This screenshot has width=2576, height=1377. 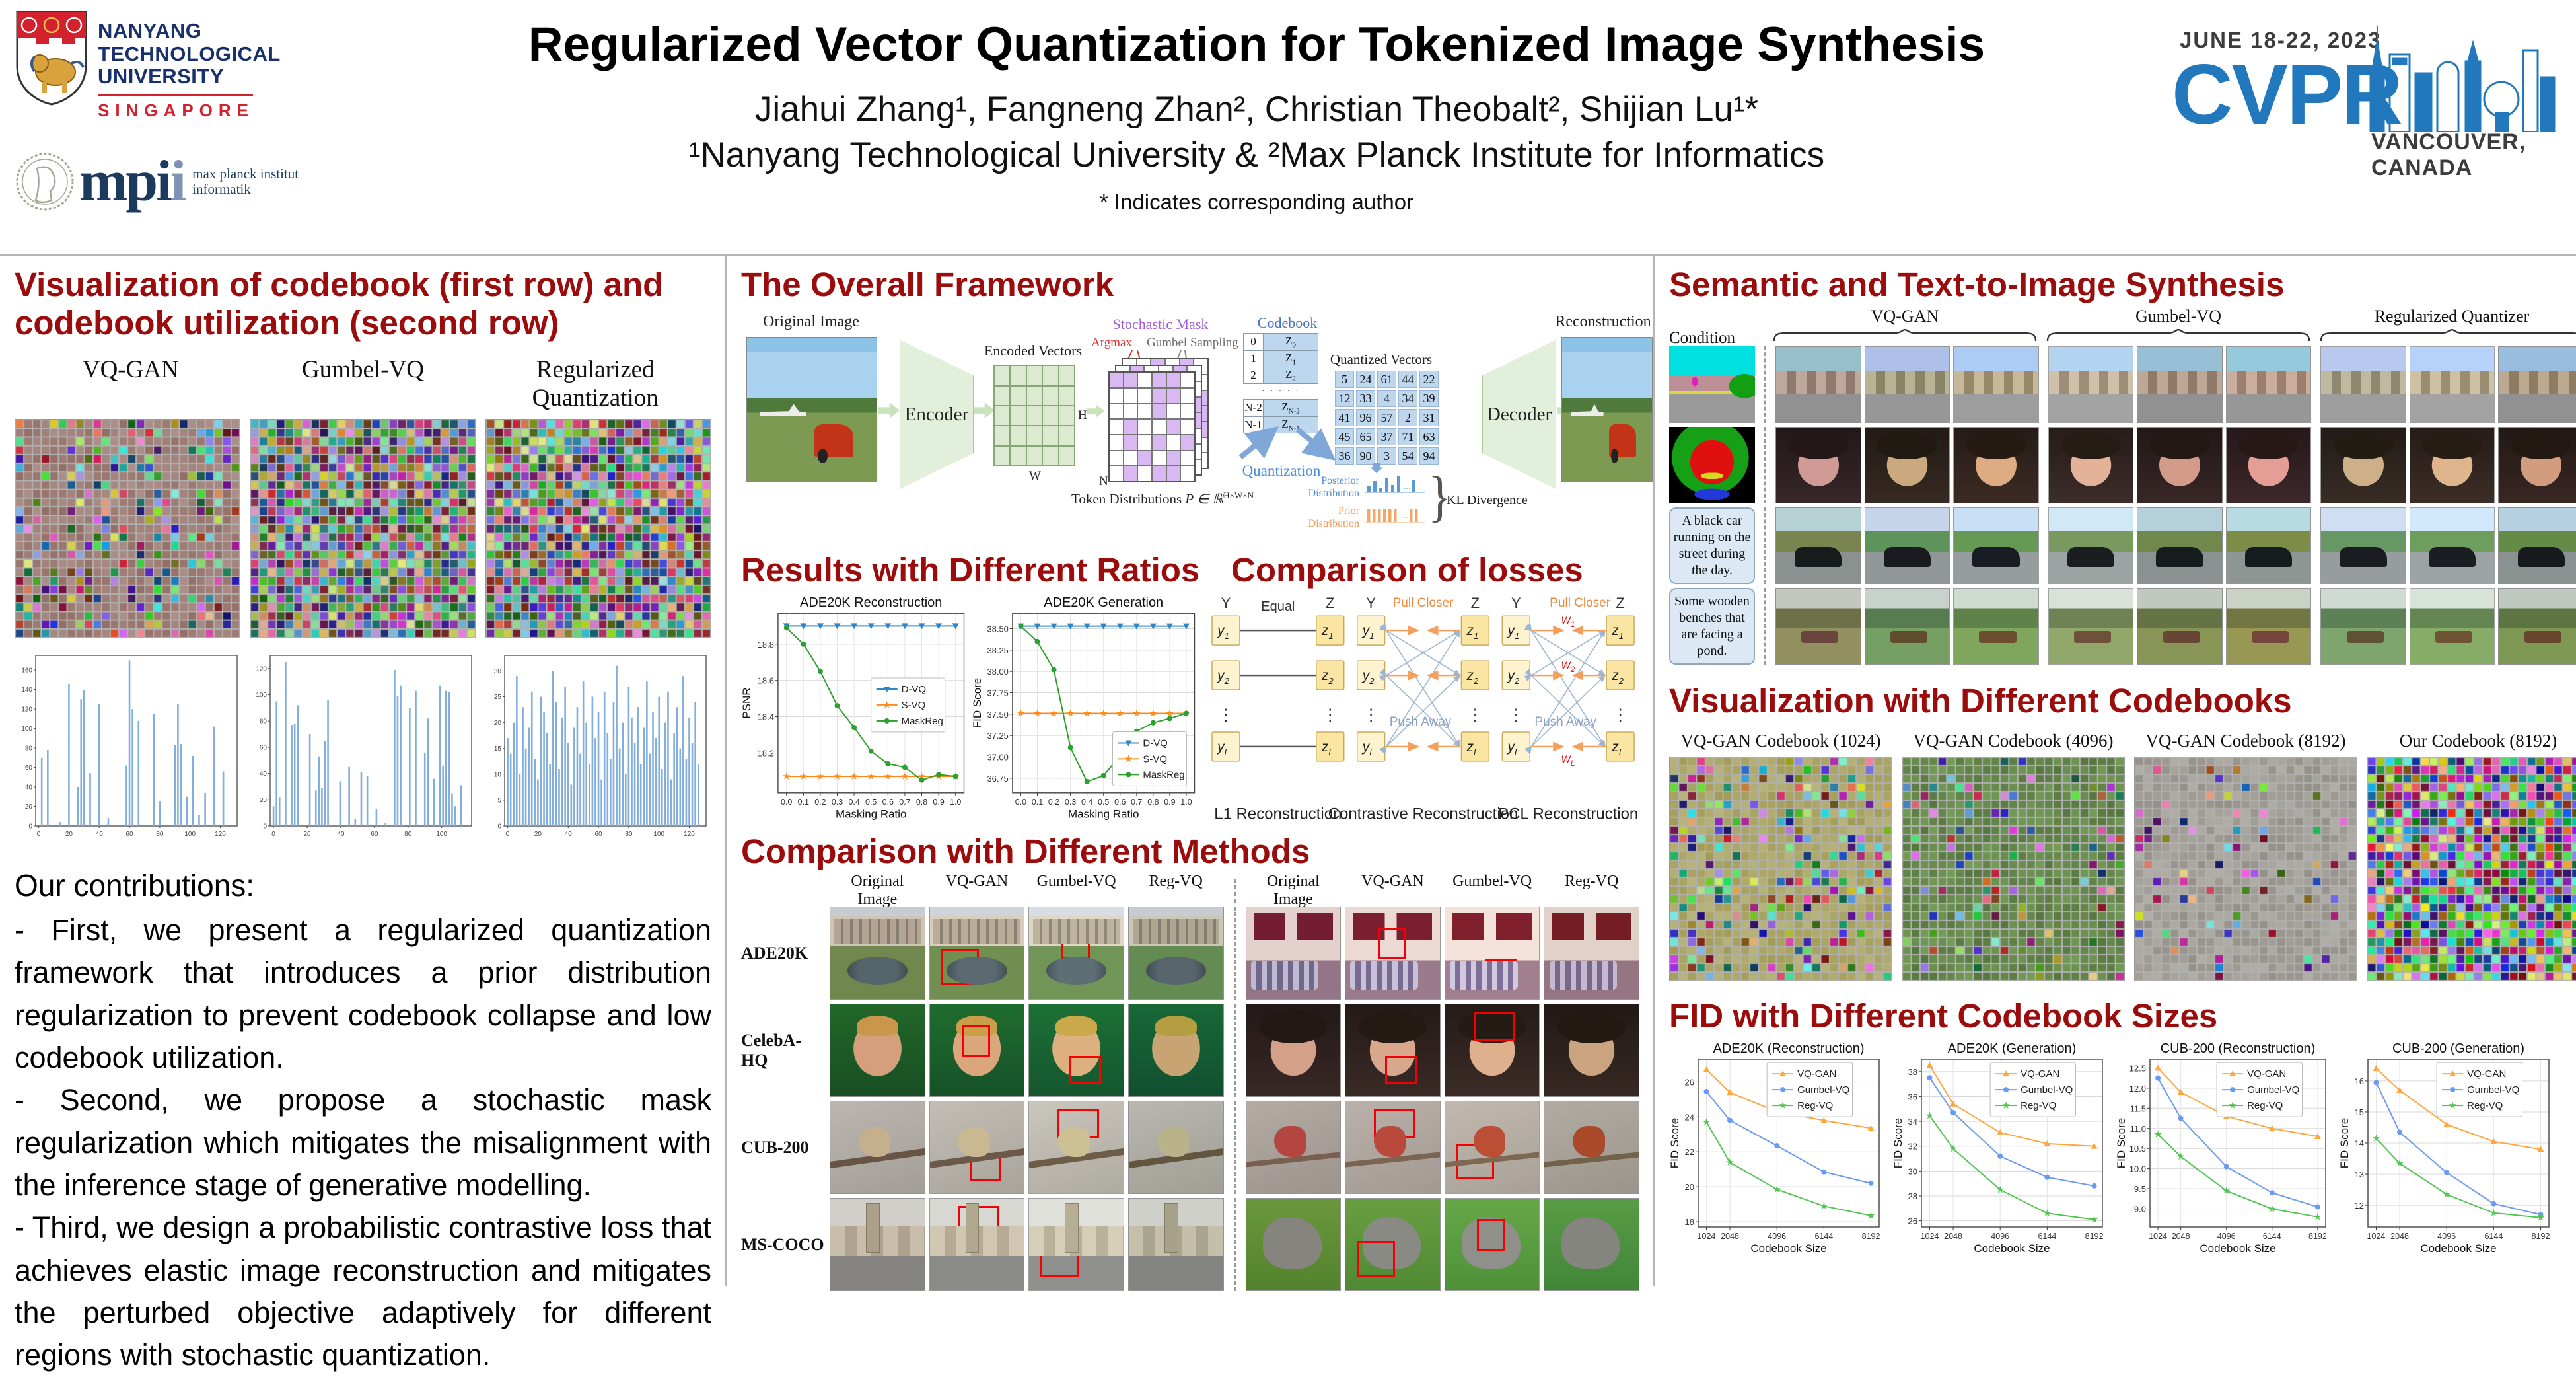 What do you see at coordinates (1689, 1222) in the screenshot?
I see `chart-text: 18` at bounding box center [1689, 1222].